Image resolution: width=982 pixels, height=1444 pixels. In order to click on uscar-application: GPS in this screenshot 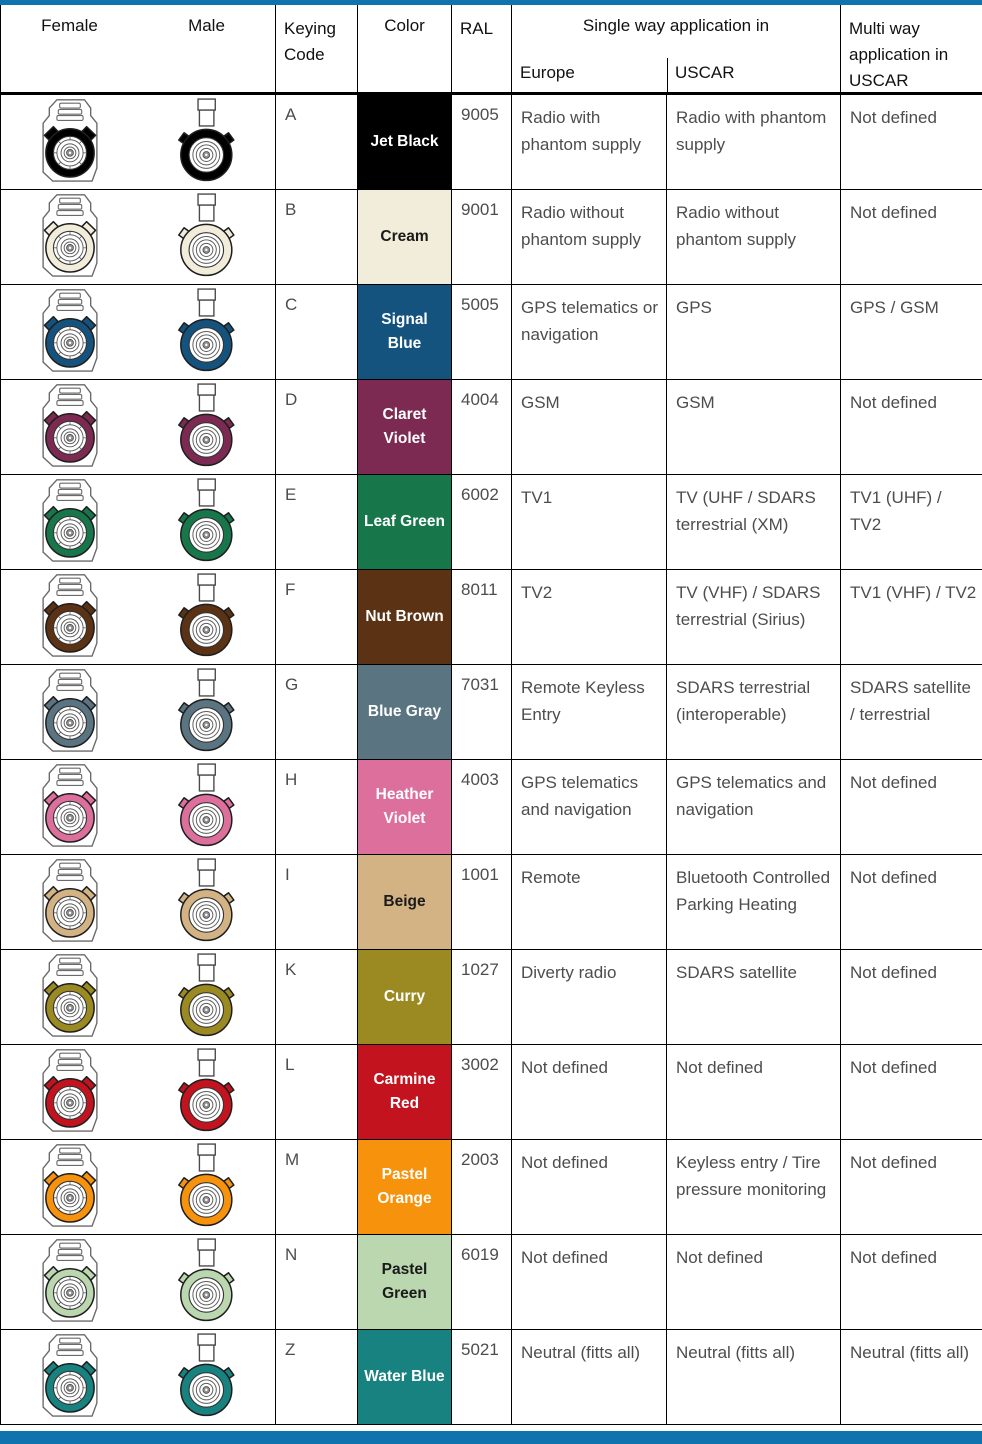, I will do `click(754, 332)`.